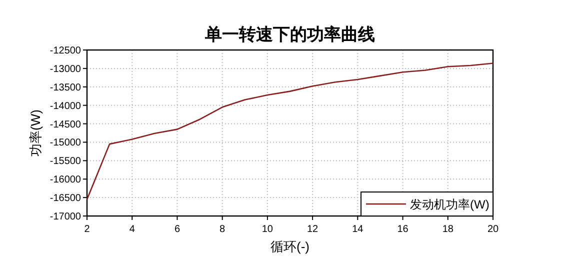 Image resolution: width=569 pixels, height=265 pixels. What do you see at coordinates (358, 229) in the screenshot?
I see `x-tick-label: 14` at bounding box center [358, 229].